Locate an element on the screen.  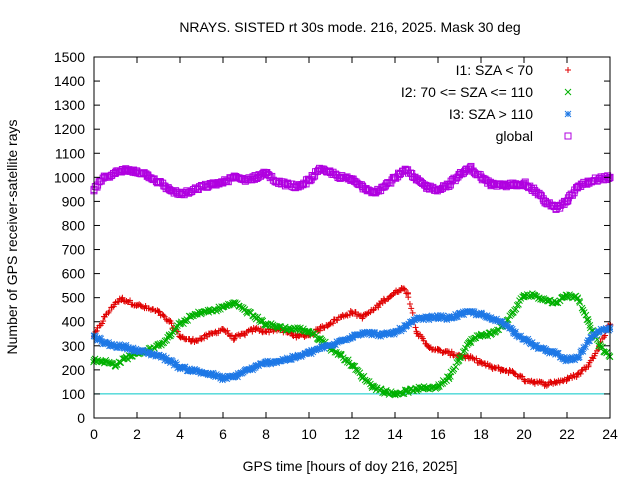
y-tick-label: 1200 is located at coordinates (69, 129).